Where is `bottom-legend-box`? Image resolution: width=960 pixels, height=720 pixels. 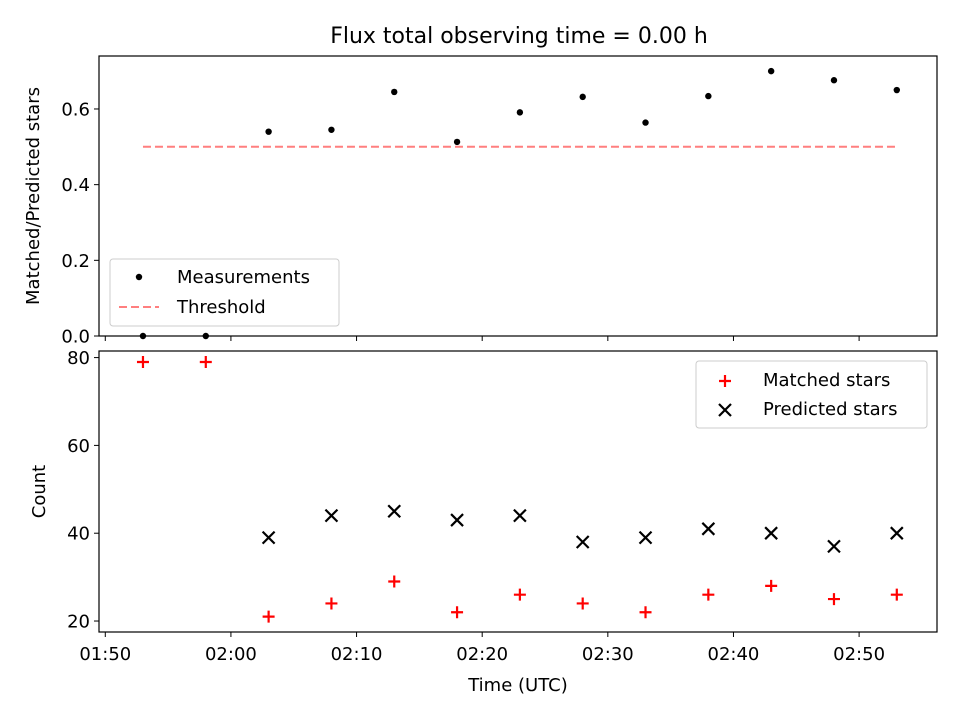
bottom-legend-box is located at coordinates (811, 394).